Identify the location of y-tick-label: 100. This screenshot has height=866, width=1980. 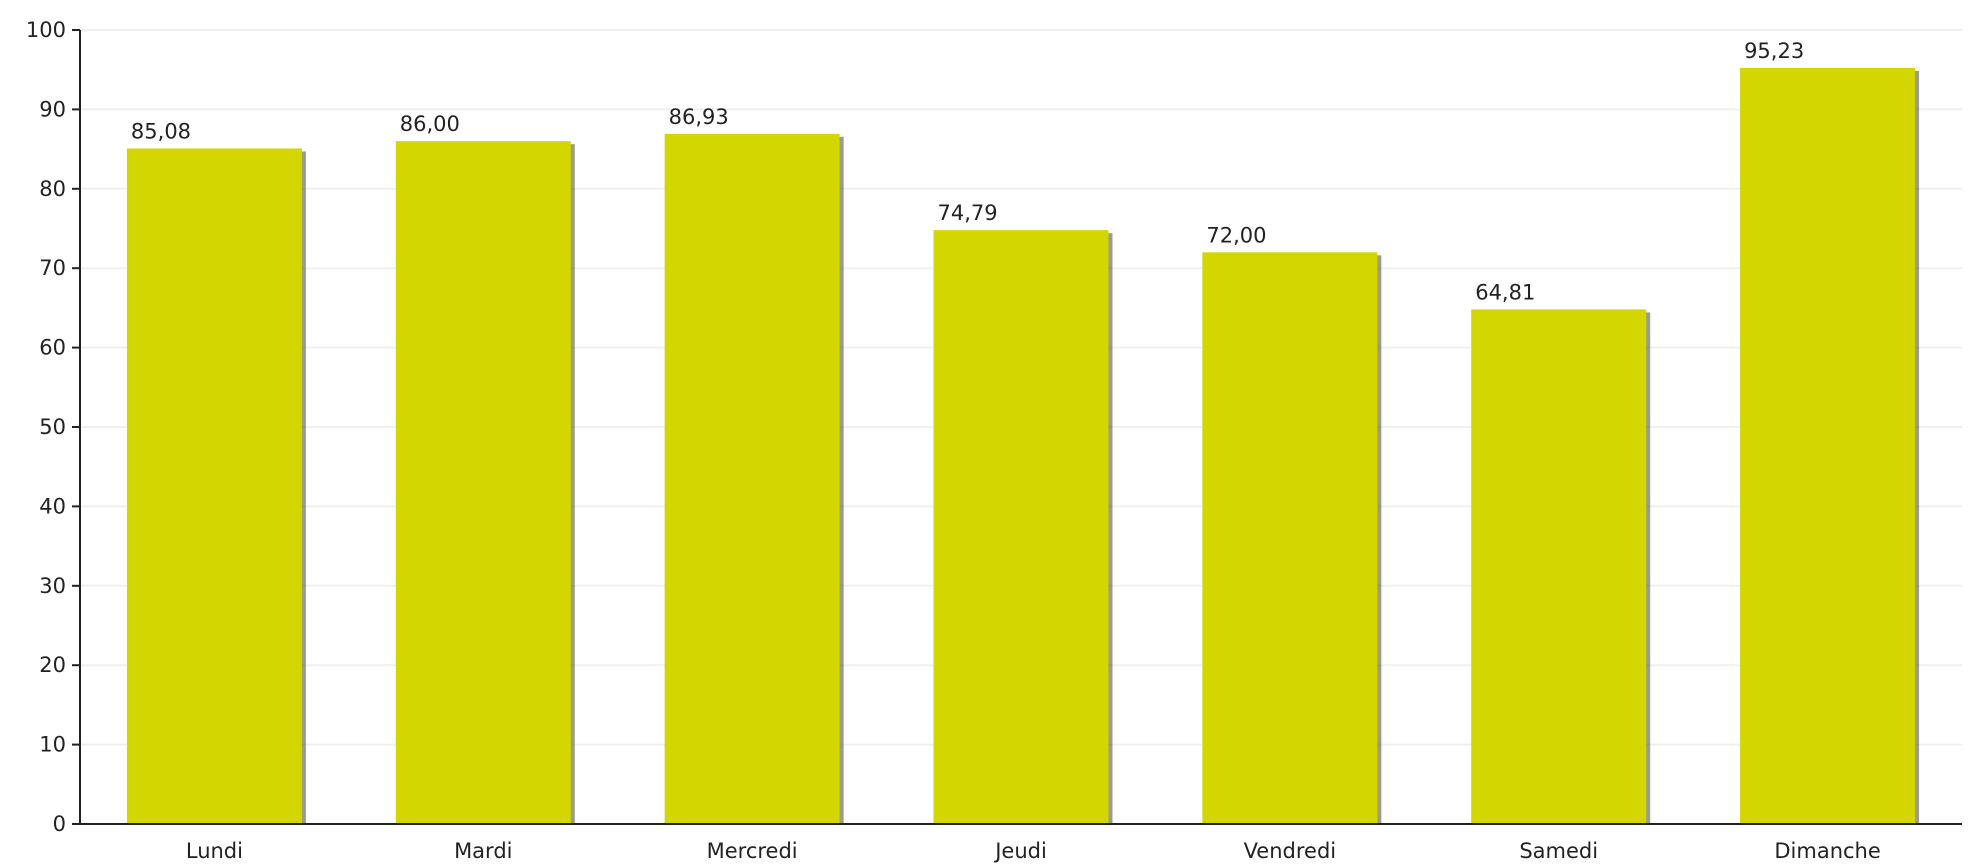
(46, 30).